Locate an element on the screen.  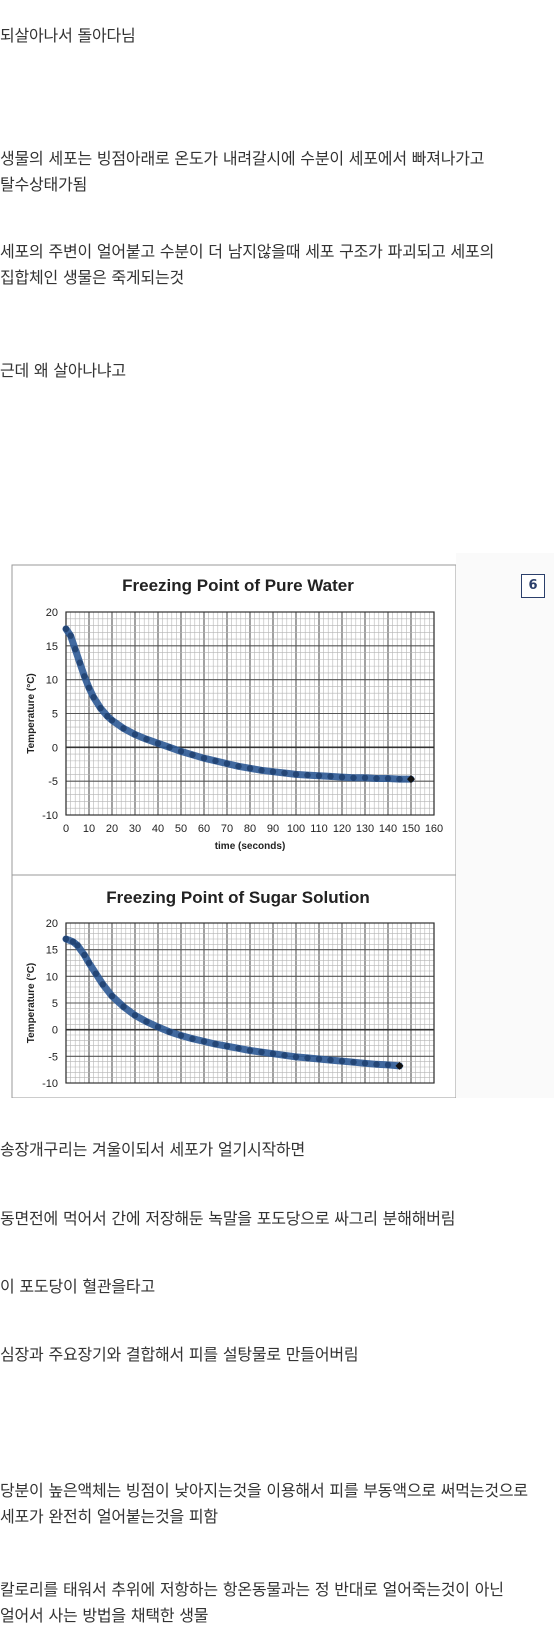
x-tick-label: 70 is located at coordinates (227, 829).